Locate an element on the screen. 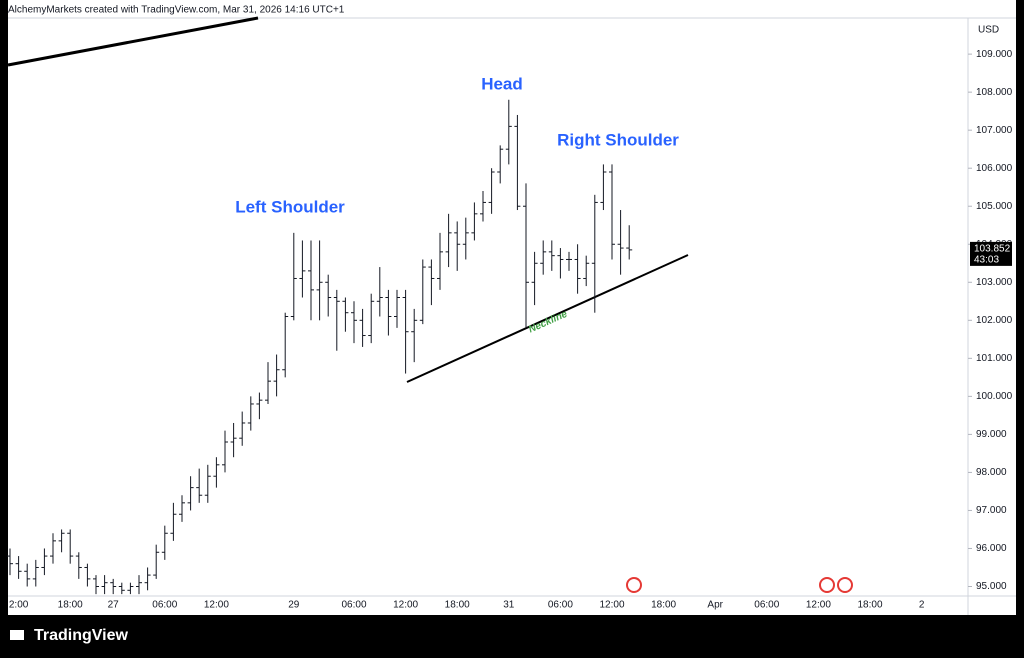  y-tick-label: 107.000 is located at coordinates (994, 130).